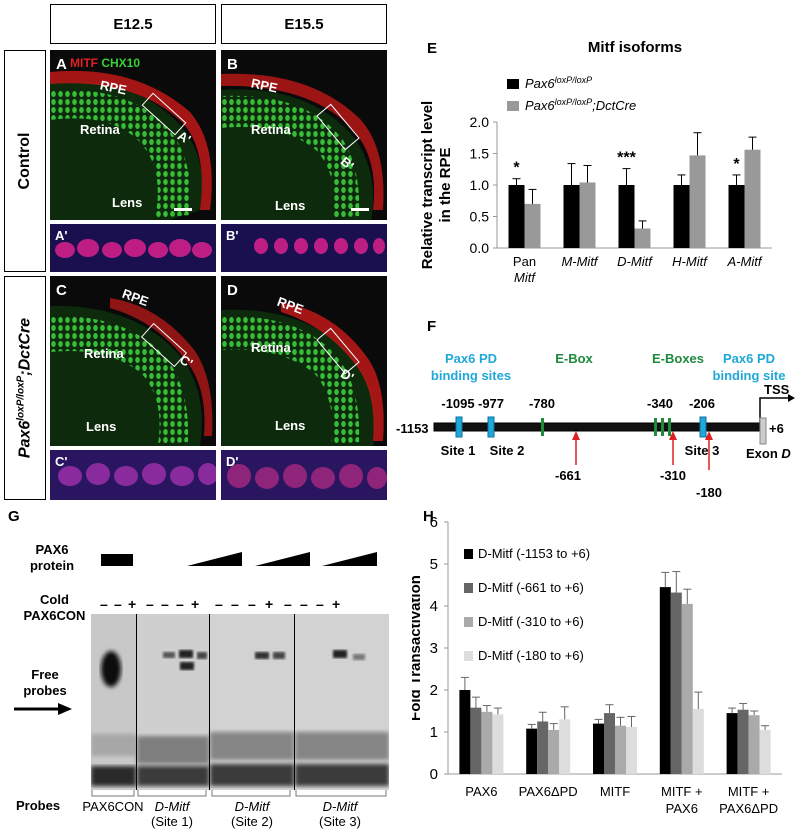 This screenshot has width=796, height=829. What do you see at coordinates (678, 358) in the screenshot?
I see `eboxes-label: E-Boxes` at bounding box center [678, 358].